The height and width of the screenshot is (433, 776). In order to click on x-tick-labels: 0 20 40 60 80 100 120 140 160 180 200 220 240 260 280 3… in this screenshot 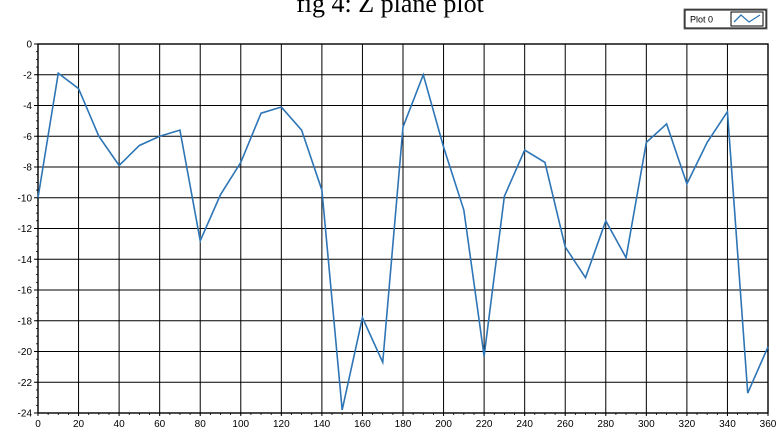, I will do `click(405, 424)`.